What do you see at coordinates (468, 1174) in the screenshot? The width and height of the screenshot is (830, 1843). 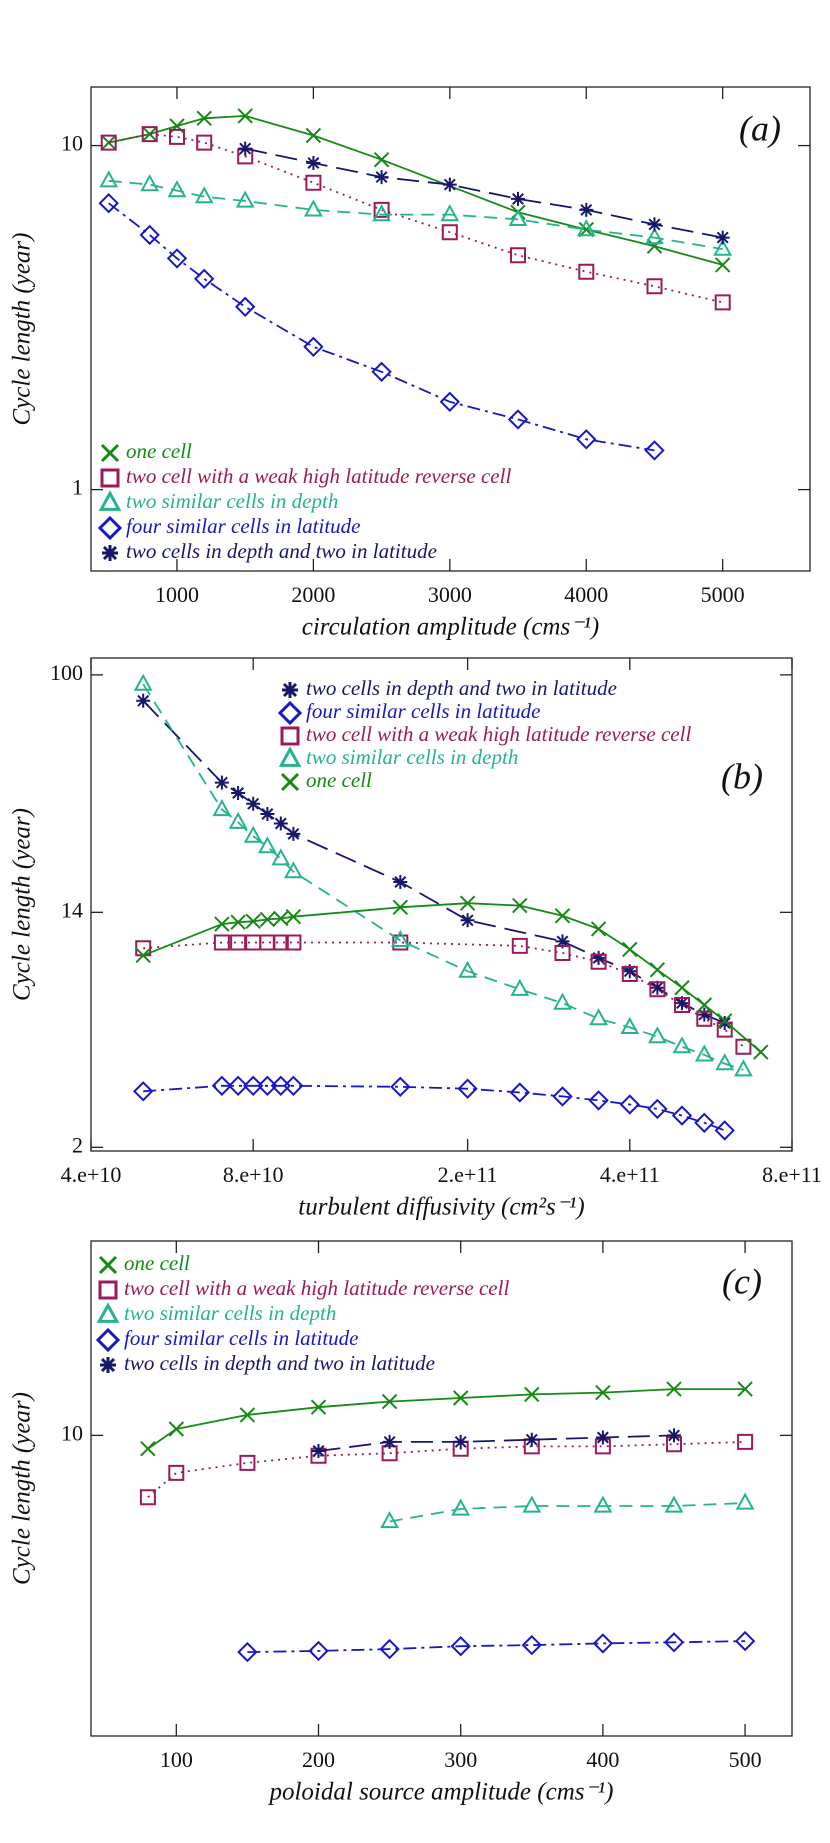 I see `x-tick-label: 2.e+11` at bounding box center [468, 1174].